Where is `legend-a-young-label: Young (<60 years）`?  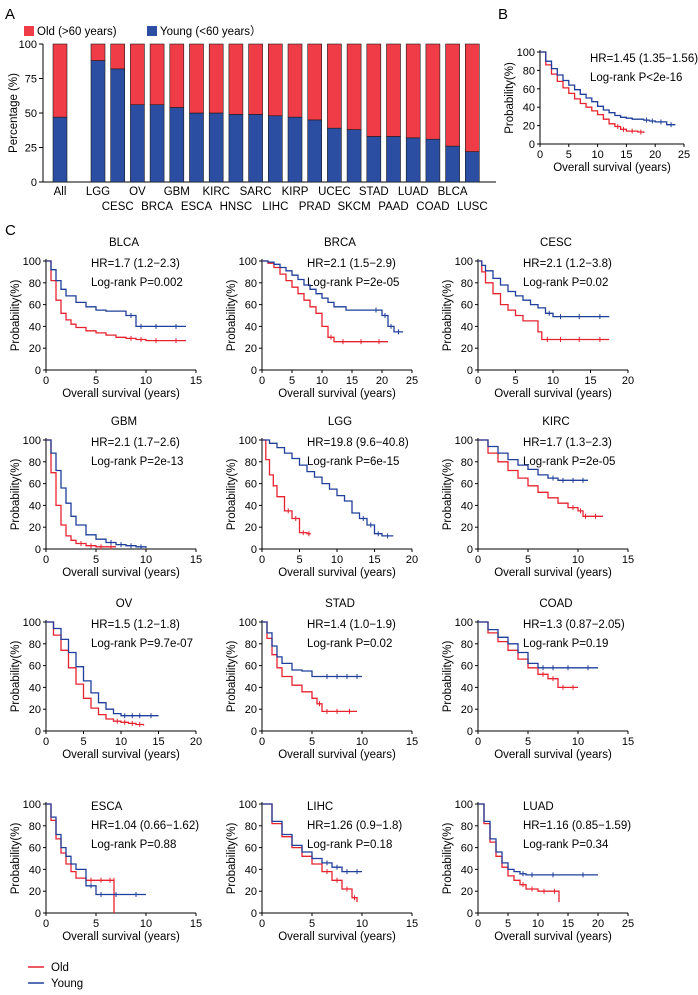
legend-a-young-label: Young (<60 years） is located at coordinates (211, 31).